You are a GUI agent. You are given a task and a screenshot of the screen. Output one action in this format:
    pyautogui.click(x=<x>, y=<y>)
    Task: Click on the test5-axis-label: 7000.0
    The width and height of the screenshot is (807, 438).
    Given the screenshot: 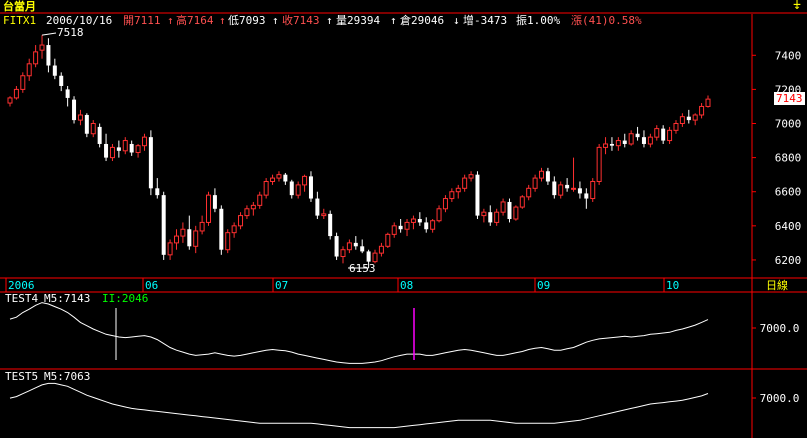 What is the action you would take?
    pyautogui.click(x=779, y=398)
    